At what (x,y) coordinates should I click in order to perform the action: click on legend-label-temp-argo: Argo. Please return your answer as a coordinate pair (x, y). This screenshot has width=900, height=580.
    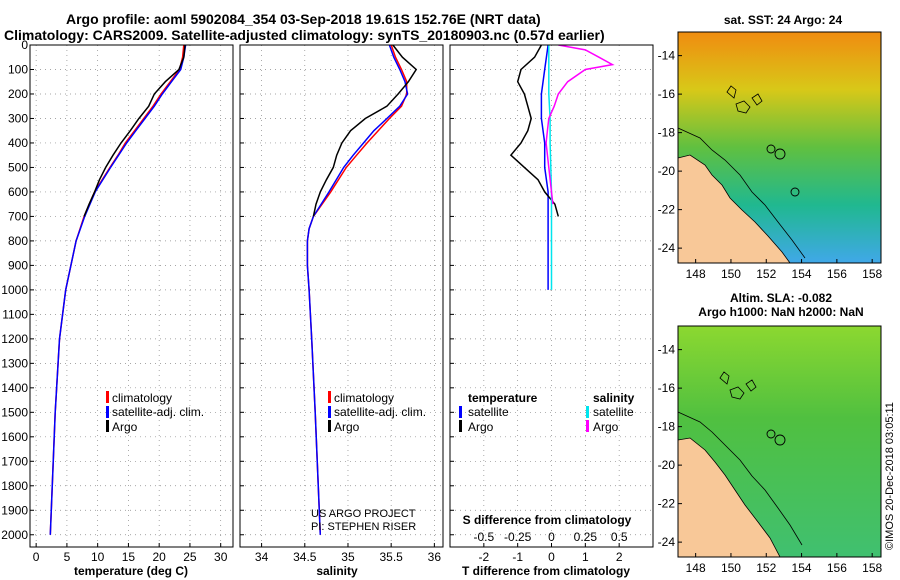
    Looking at the image, I should click on (481, 427).